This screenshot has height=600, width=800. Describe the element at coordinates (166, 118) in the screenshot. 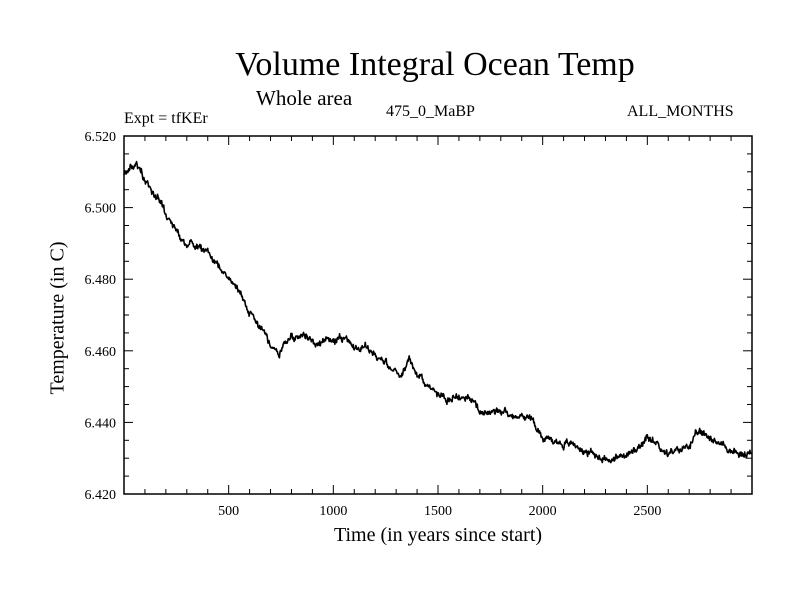

I see `experiment-label: Expt = tfKEr` at that location.